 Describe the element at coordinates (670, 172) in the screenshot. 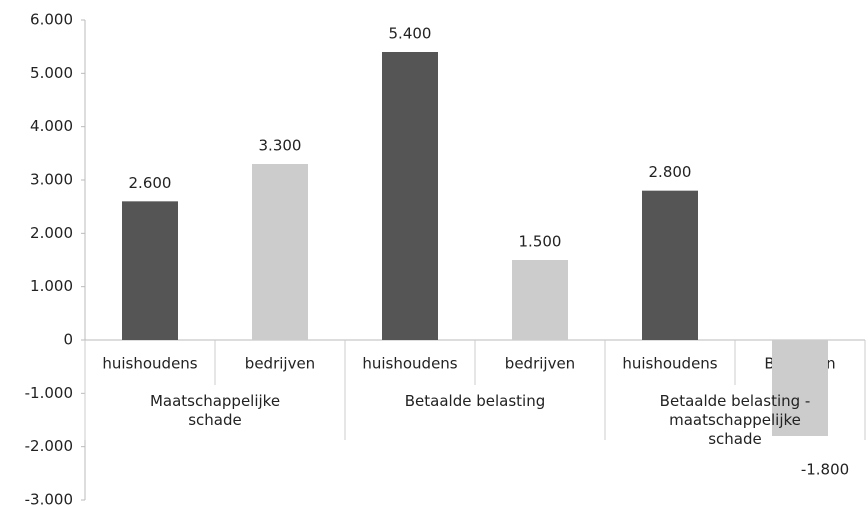

I see `data-label: 2.800` at that location.